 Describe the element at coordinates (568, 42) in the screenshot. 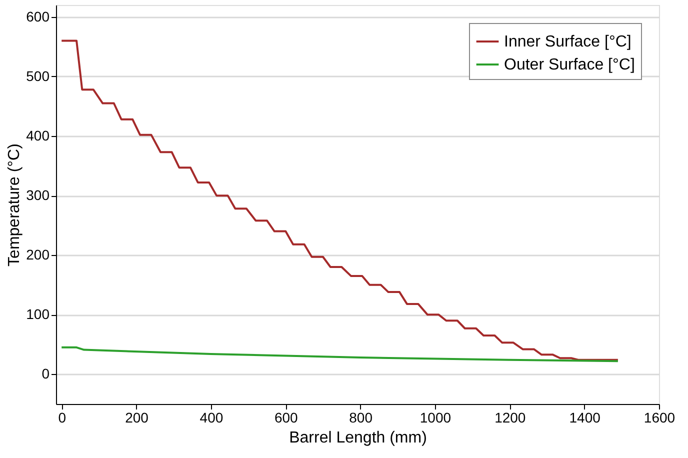

I see `legend-label: Inner Surface [°C]` at that location.